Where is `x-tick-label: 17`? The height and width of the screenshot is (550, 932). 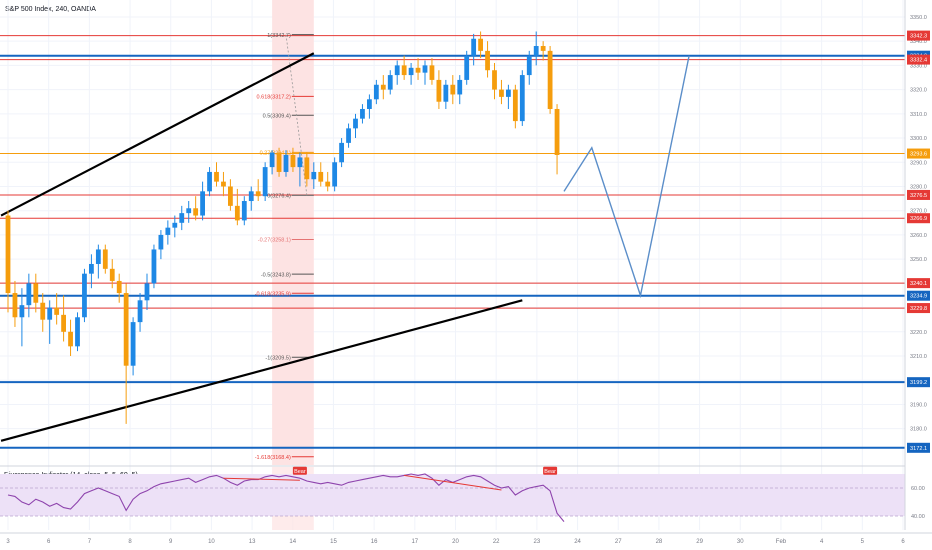 x-tick-label: 17 is located at coordinates (414, 542).